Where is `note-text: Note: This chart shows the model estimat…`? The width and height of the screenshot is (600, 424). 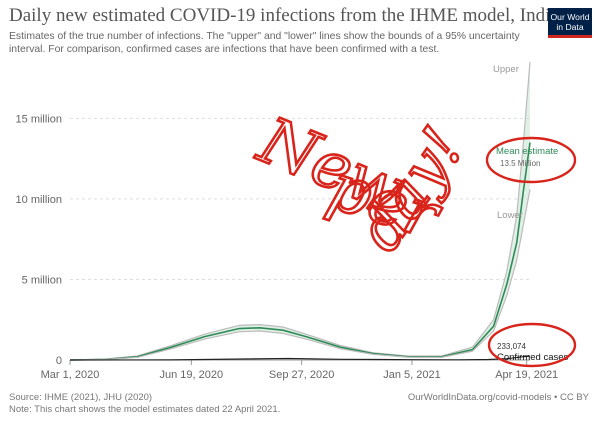
note-text: Note: This chart shows the model estimat… is located at coordinates (145, 409).